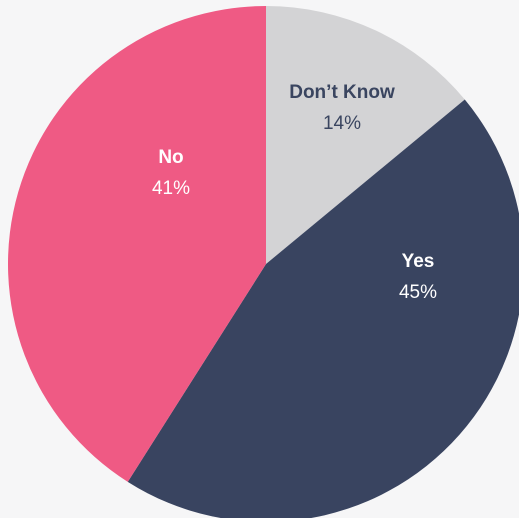  Describe the element at coordinates (342, 92) in the screenshot. I see `slice-name-dont-know: Don’t Know` at that location.